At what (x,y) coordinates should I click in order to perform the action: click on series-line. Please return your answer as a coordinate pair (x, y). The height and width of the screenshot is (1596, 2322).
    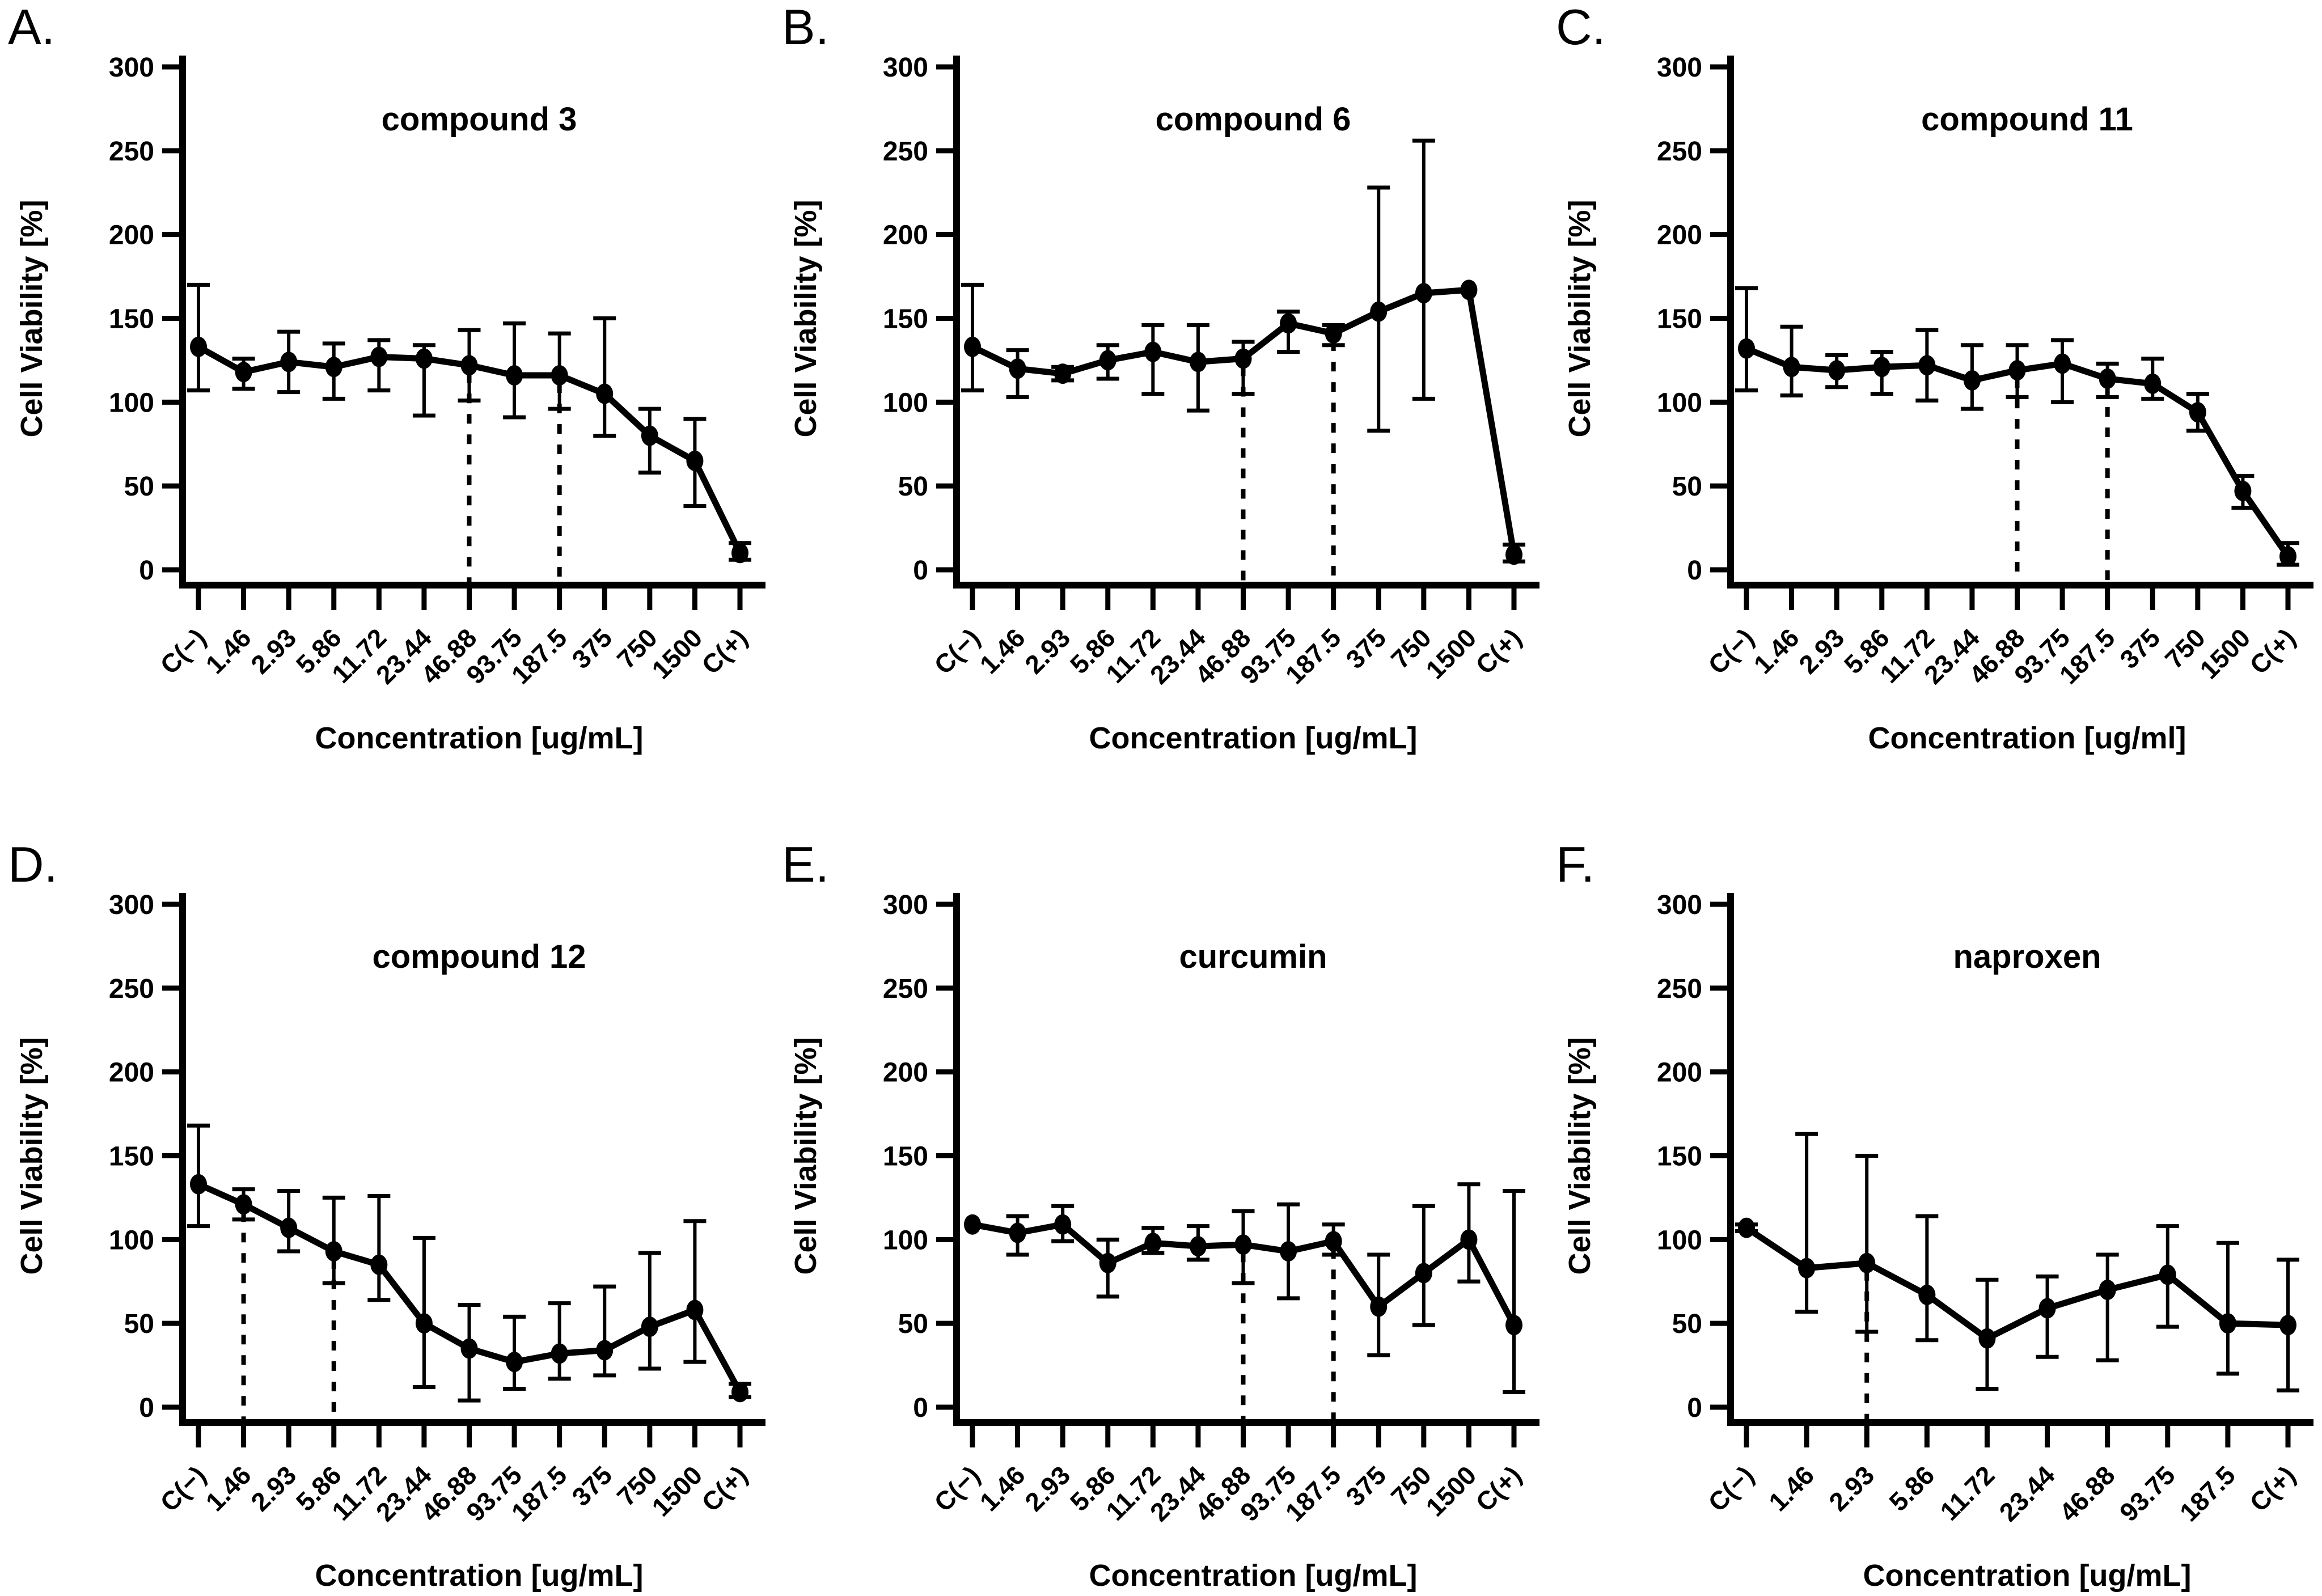
    Looking at the image, I should click on (2017, 1283).